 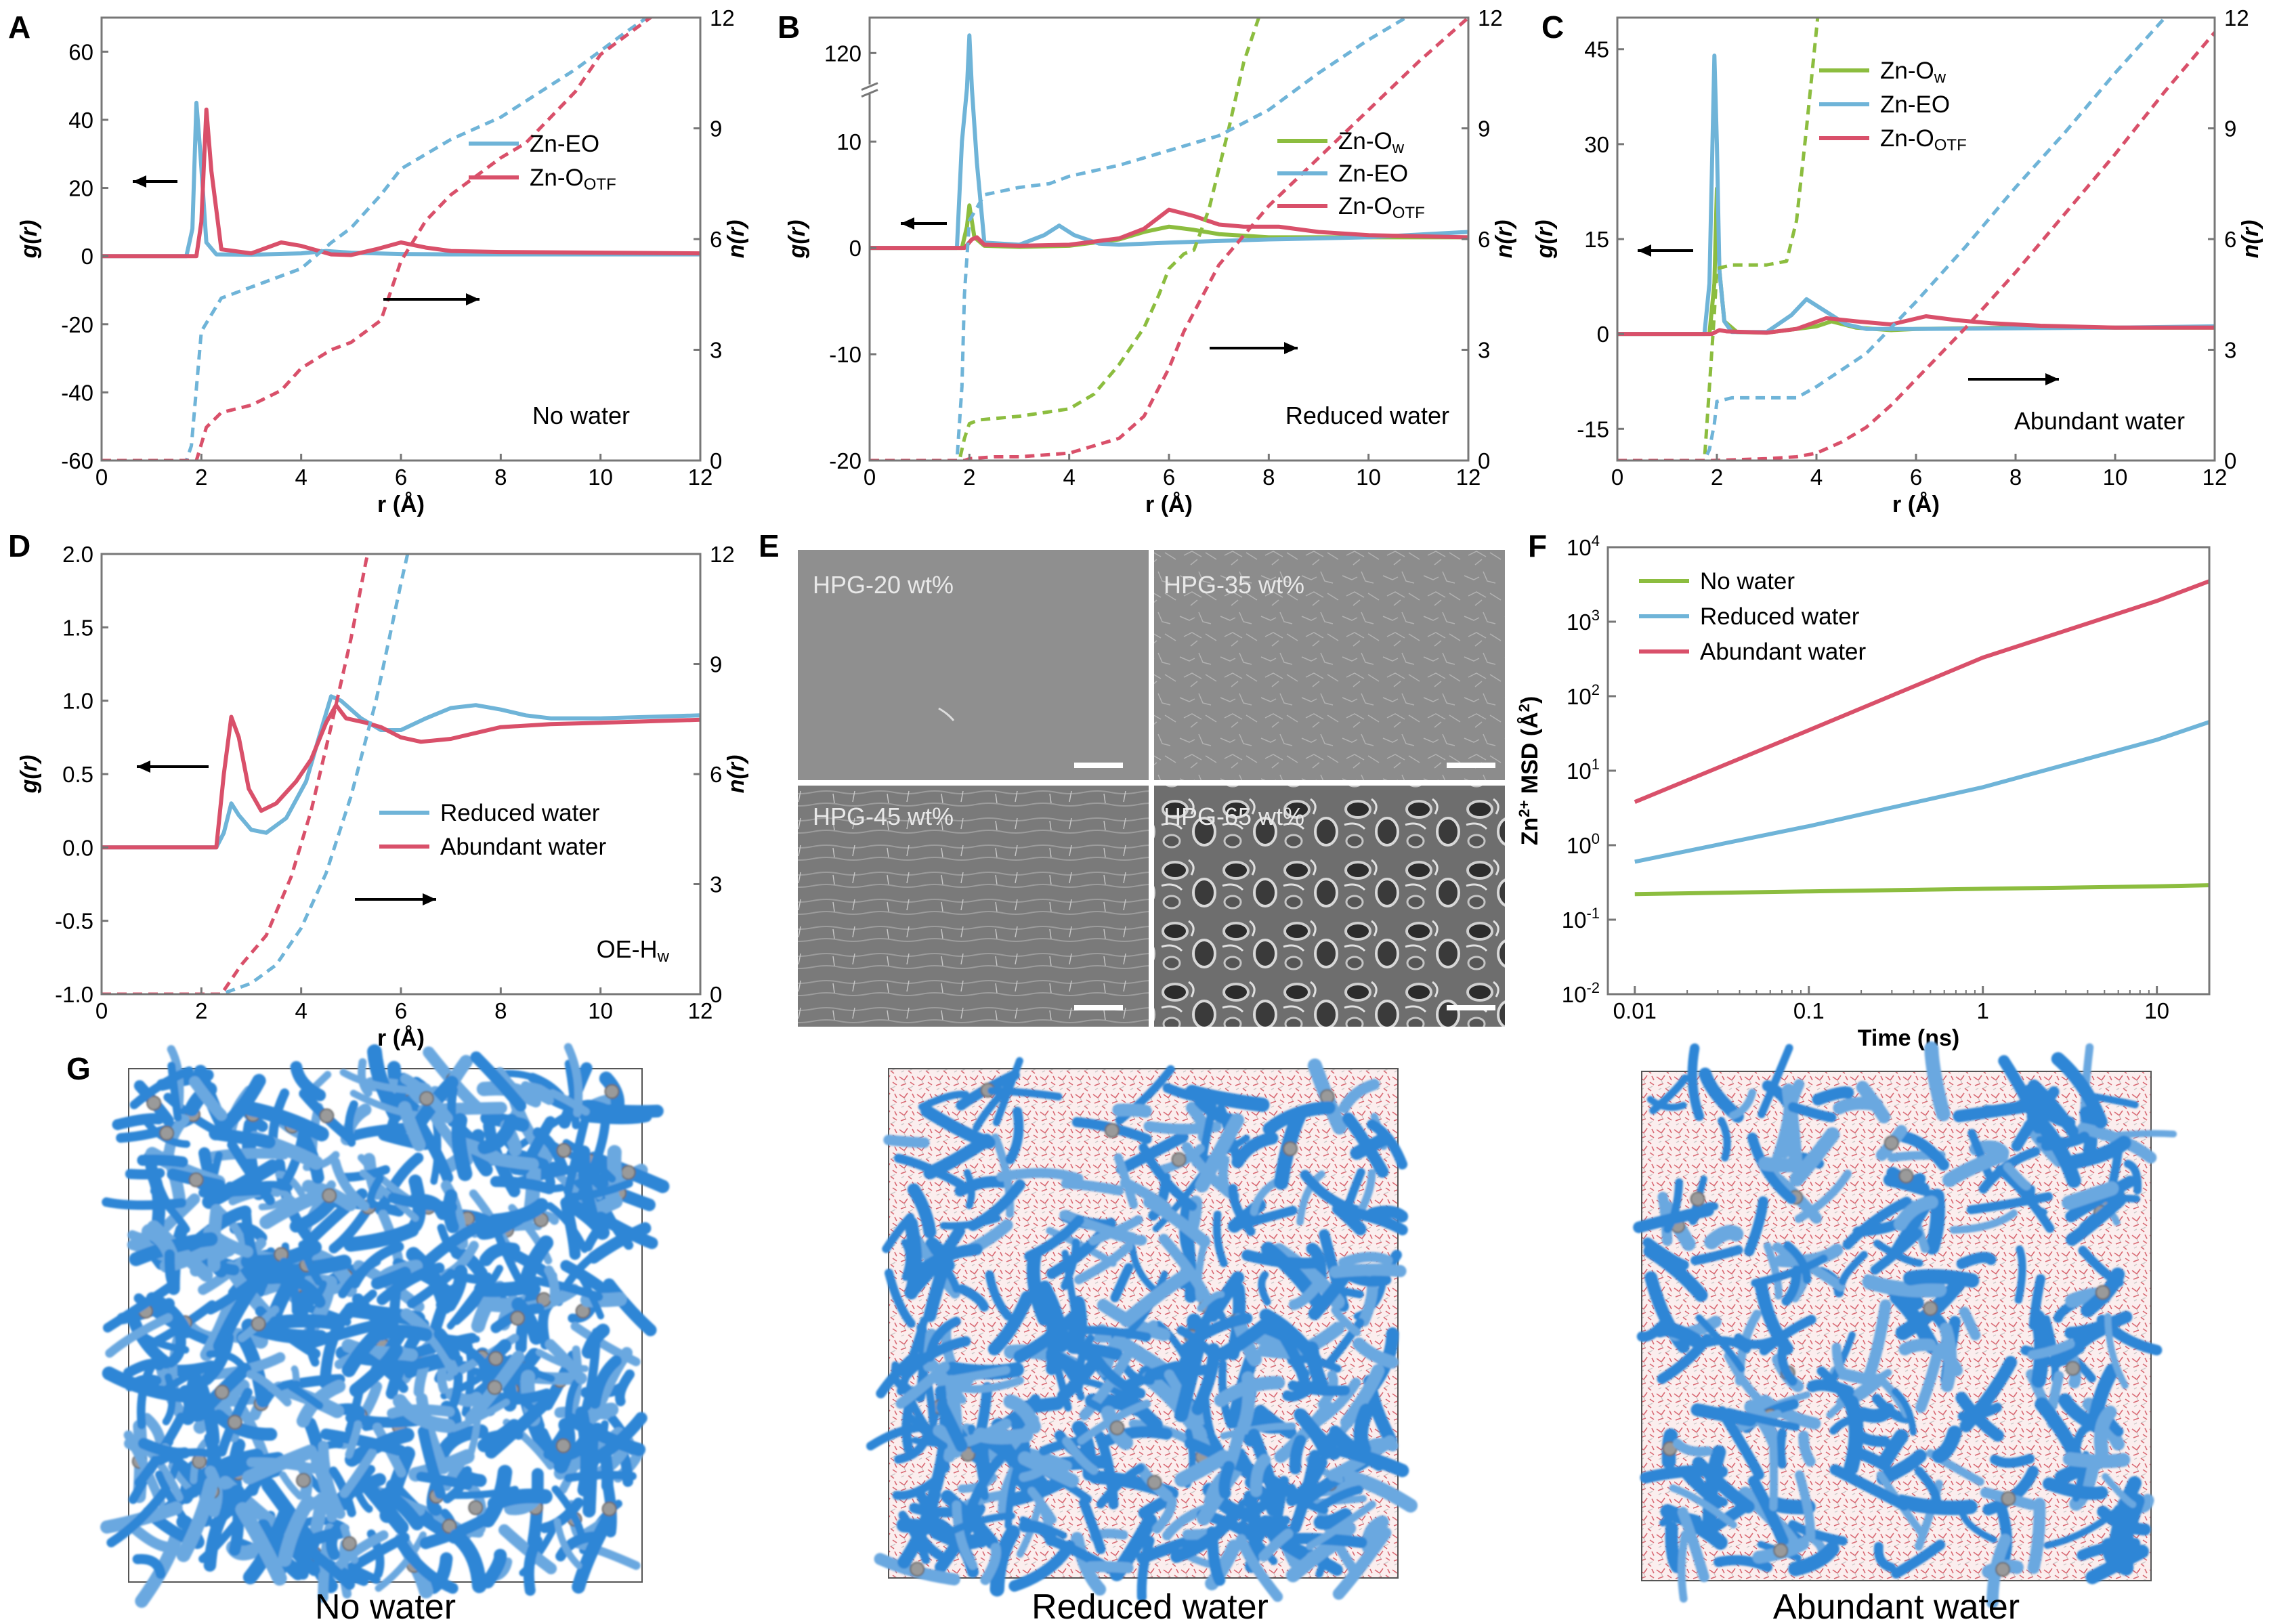 What do you see at coordinates (2236, 17) in the screenshot?
I see `y2-tick-label: 12` at bounding box center [2236, 17].